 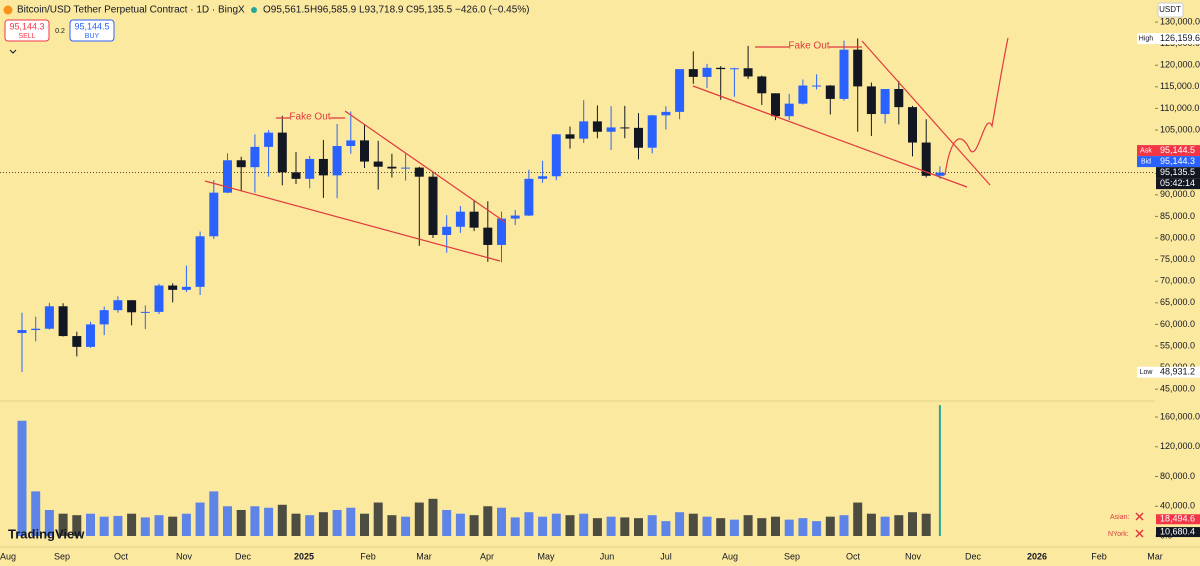 I want to click on volume-tag-label: 18,494.6, so click(x=1177, y=519).